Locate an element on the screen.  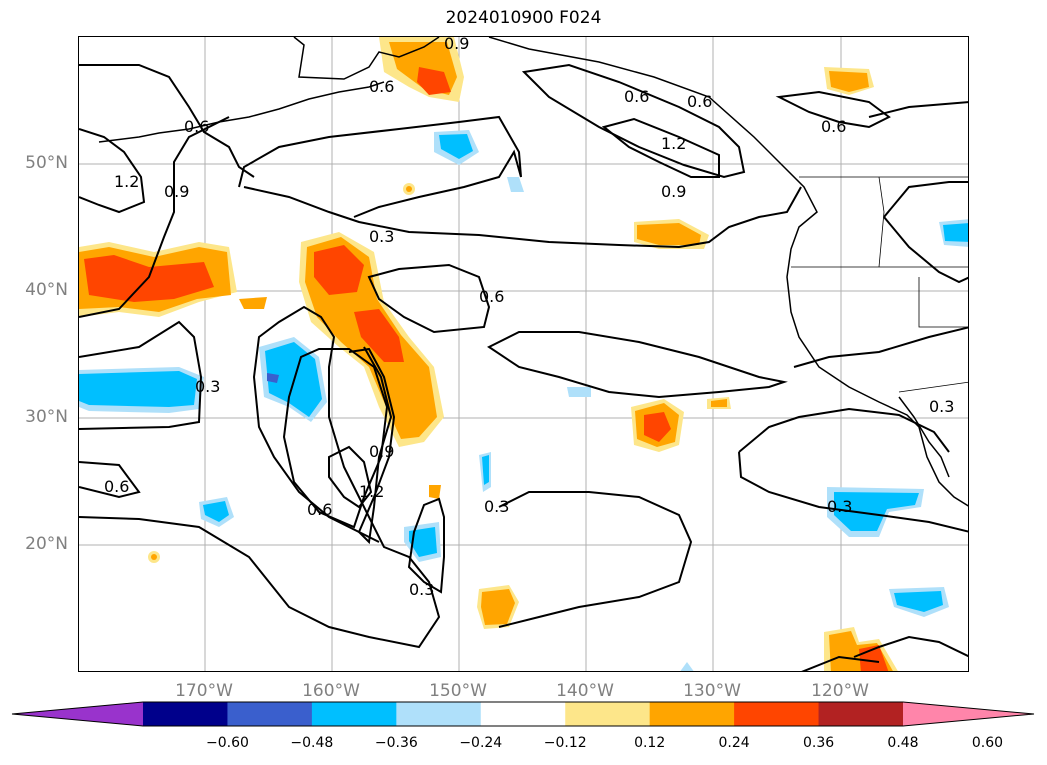
lon-label-120w: 120°W is located at coordinates (840, 691).